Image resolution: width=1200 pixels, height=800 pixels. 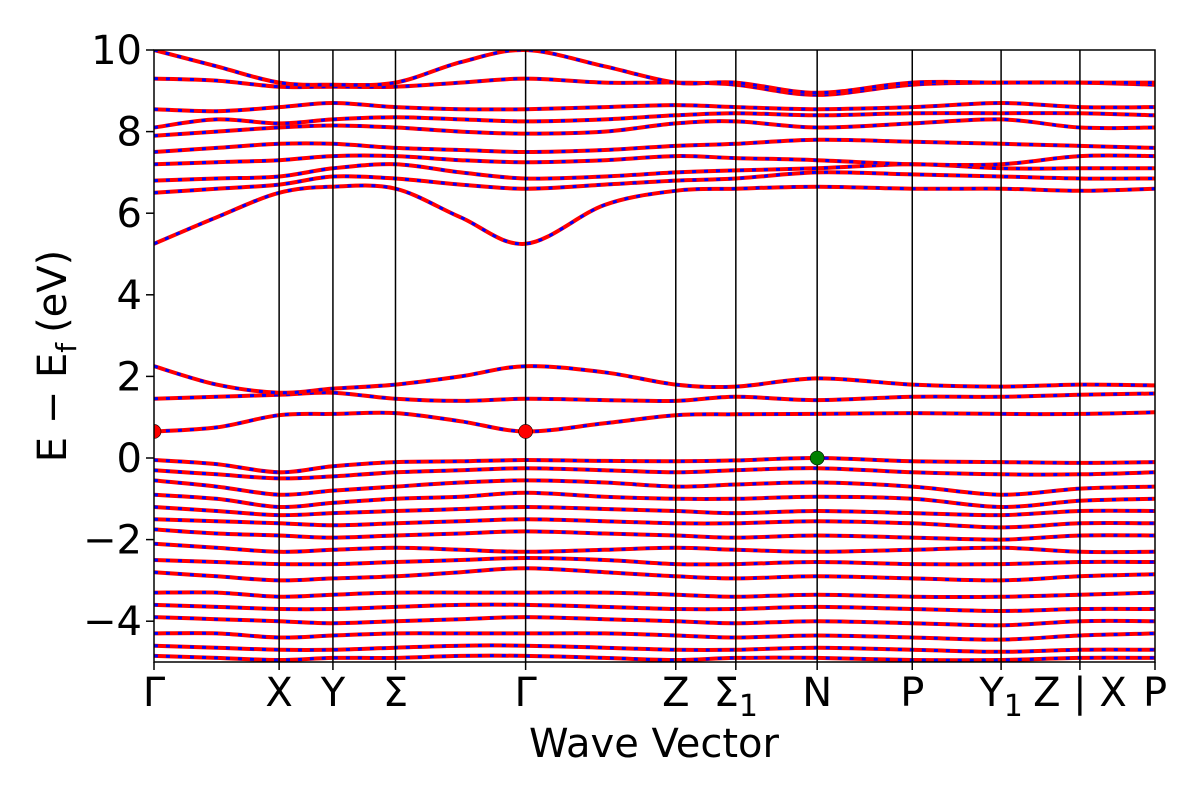 I want to click on band-v10-spin-down, so click(x=654, y=574).